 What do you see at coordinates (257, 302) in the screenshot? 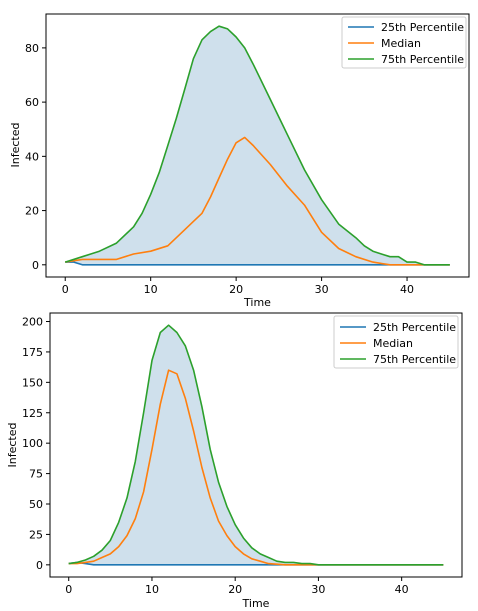
I see `x-axis-label-top: Time` at bounding box center [257, 302].